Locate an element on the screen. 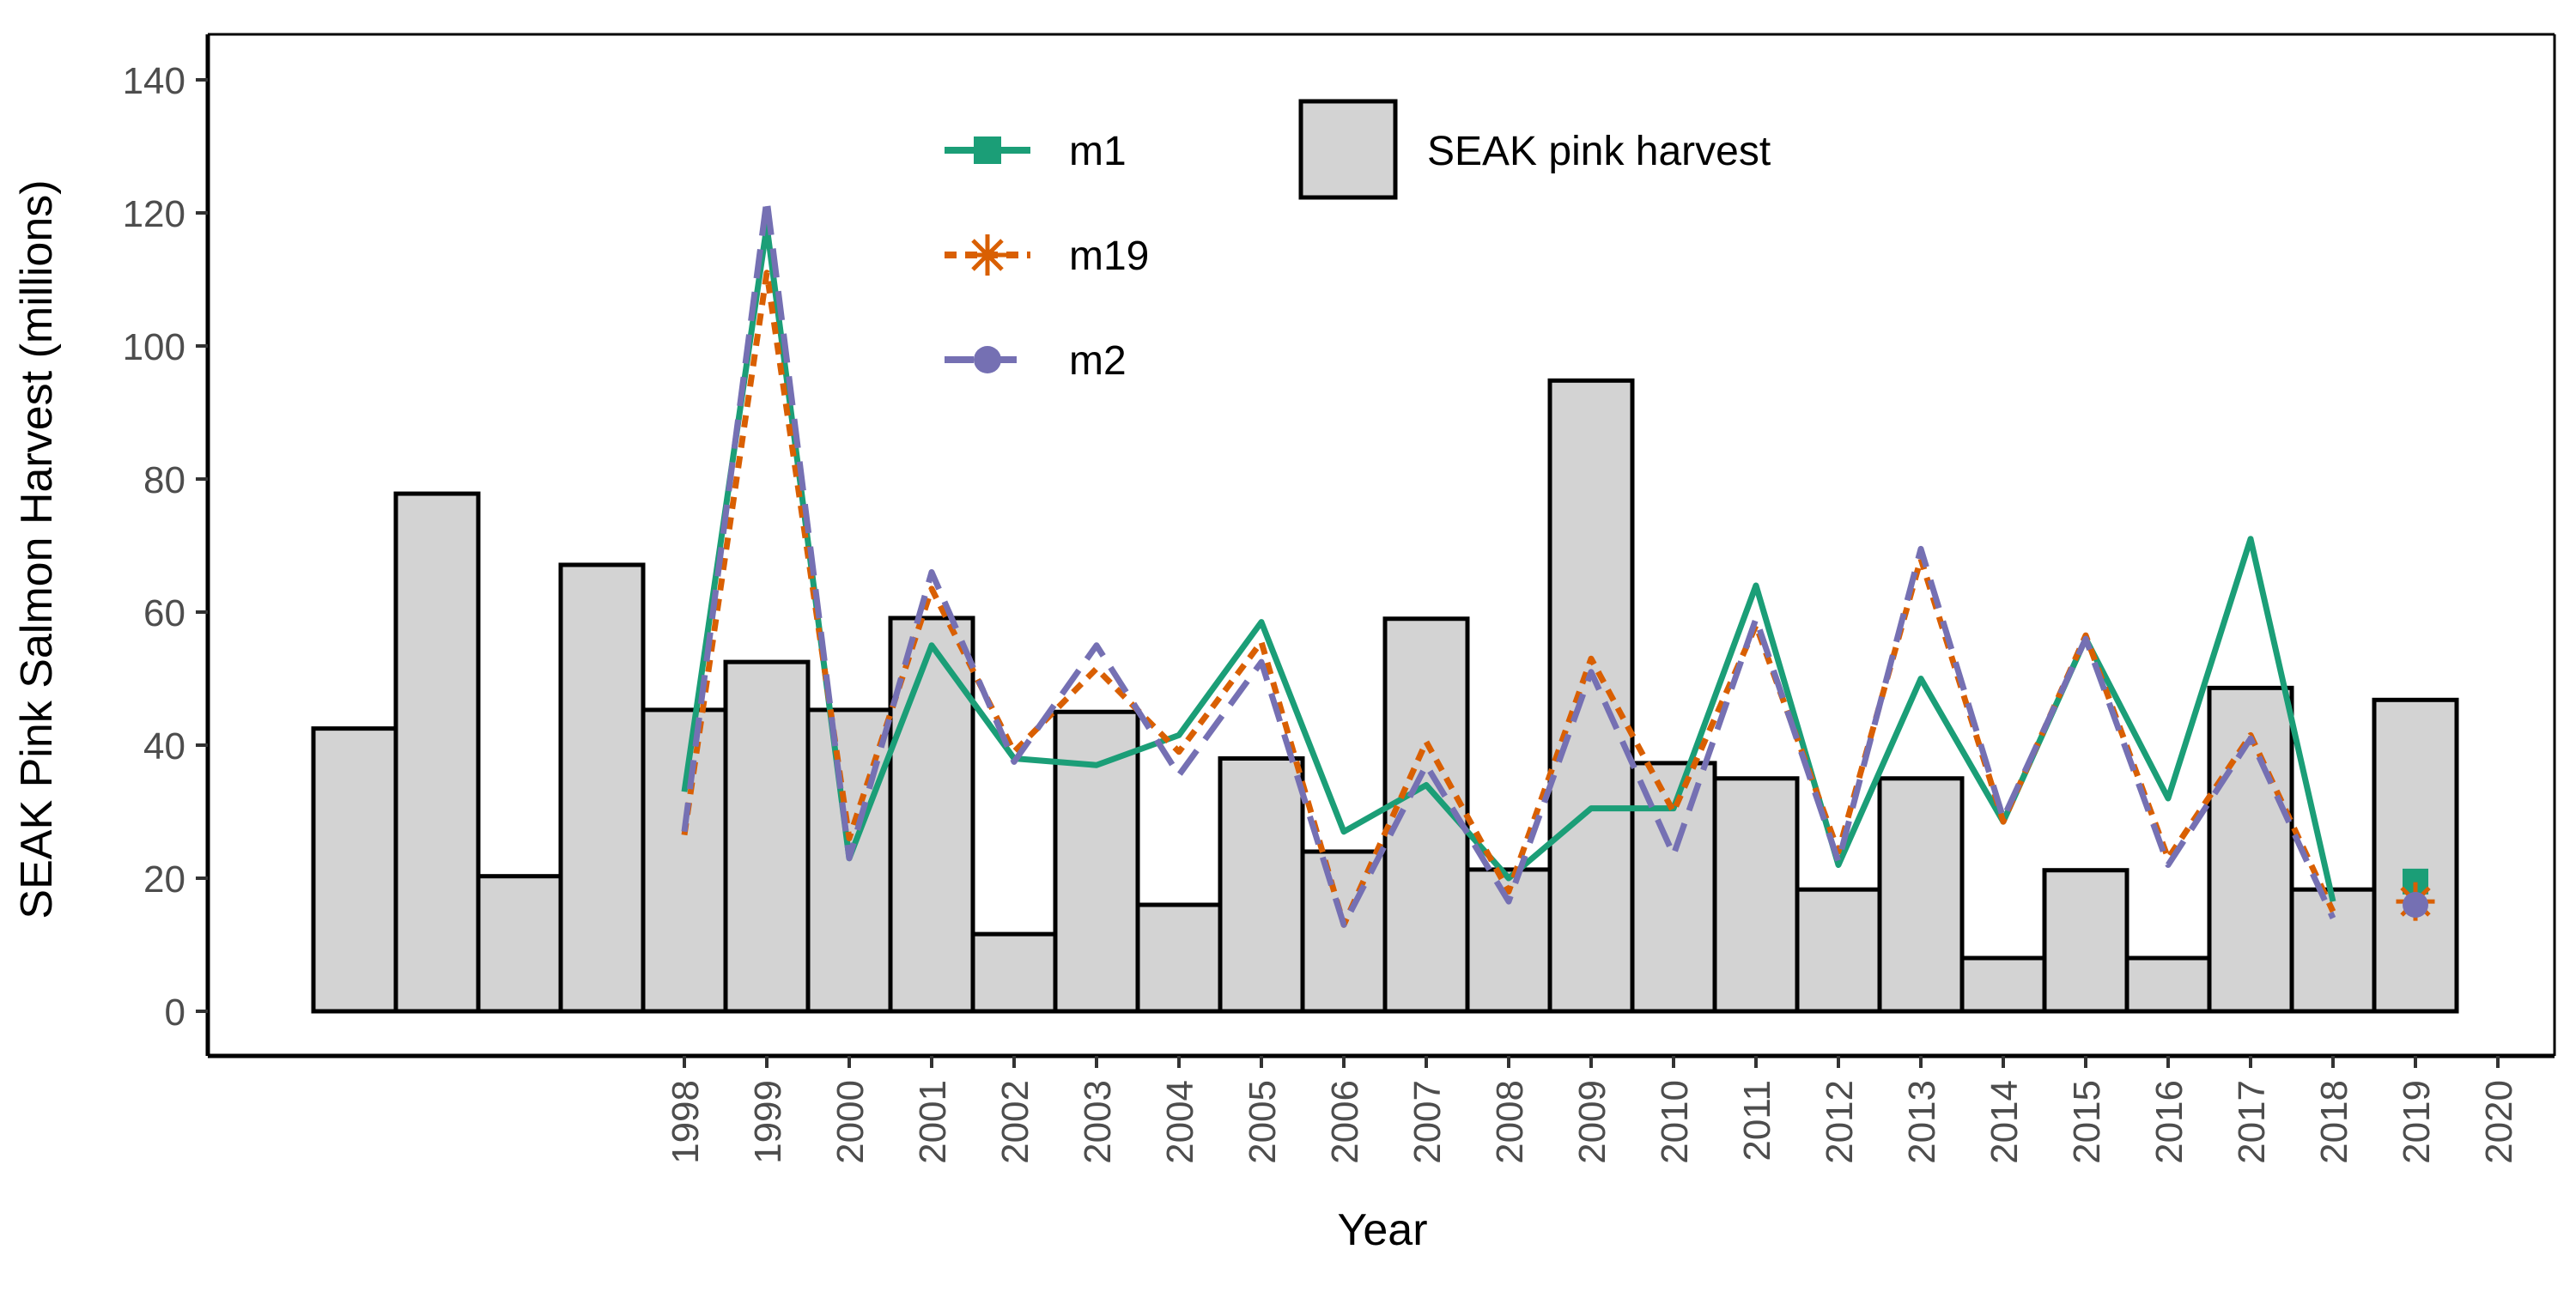  x-tick-label: 2009 is located at coordinates (1592, 1122).